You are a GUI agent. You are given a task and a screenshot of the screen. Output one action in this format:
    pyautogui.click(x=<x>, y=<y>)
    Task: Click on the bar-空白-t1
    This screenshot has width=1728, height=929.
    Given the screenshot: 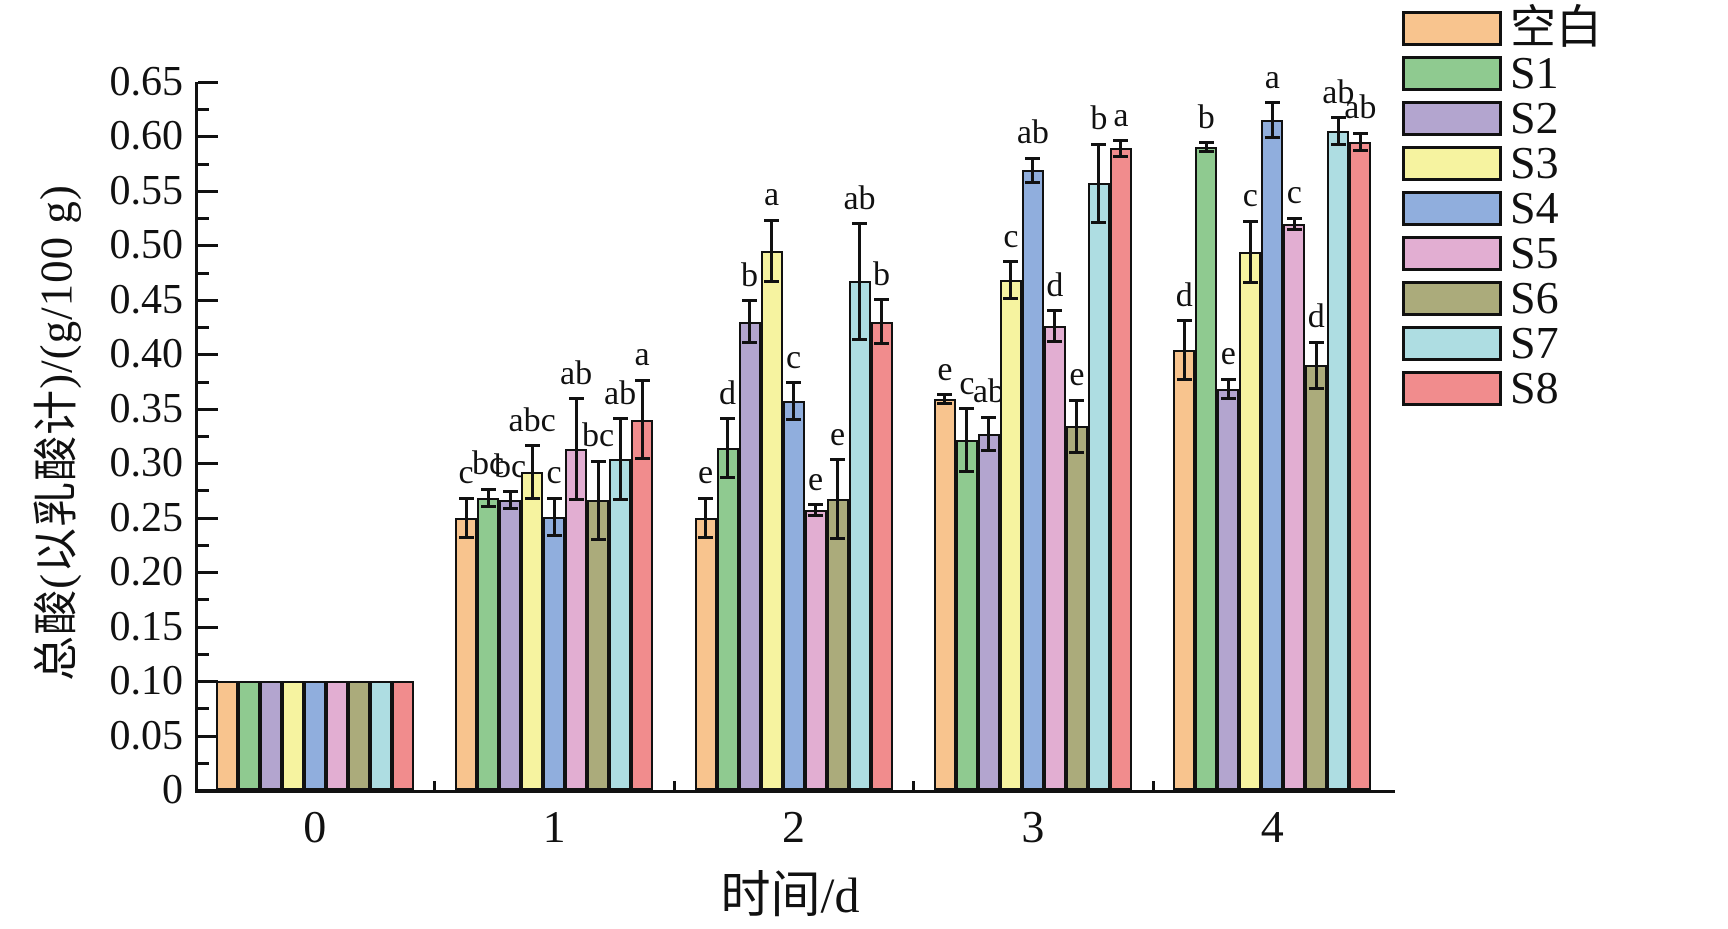 What is the action you would take?
    pyautogui.click(x=466, y=653)
    